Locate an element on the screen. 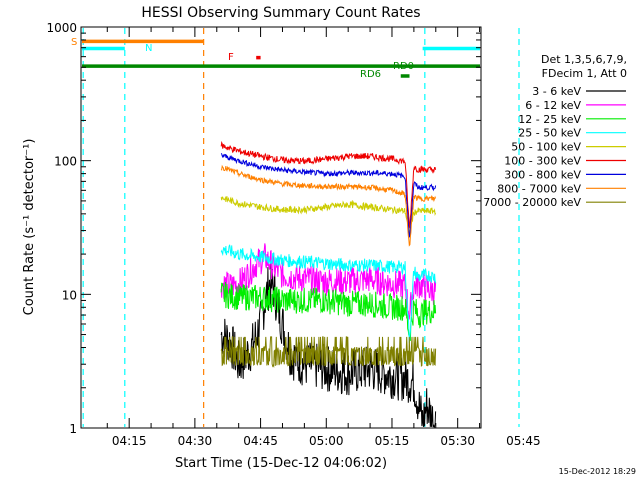 This screenshot has height=480, width=640. y-tick-label: 10 is located at coordinates (69, 295).